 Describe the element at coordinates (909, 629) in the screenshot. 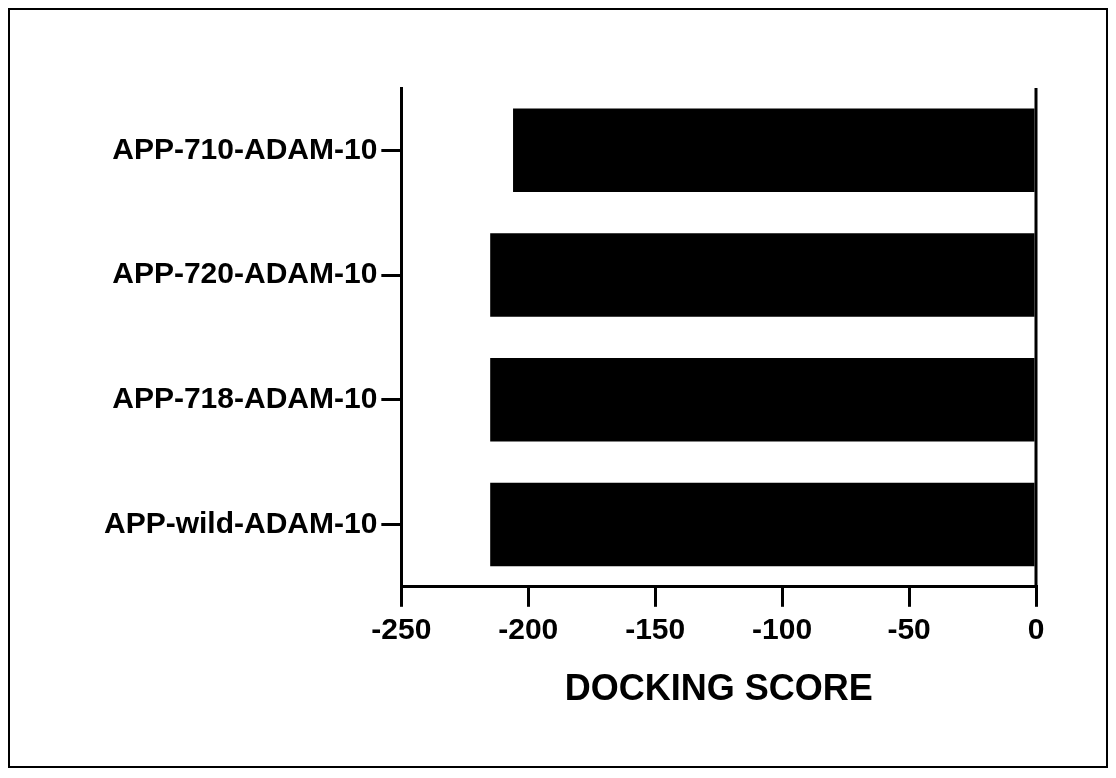

I see `x-tick-label: -50` at that location.